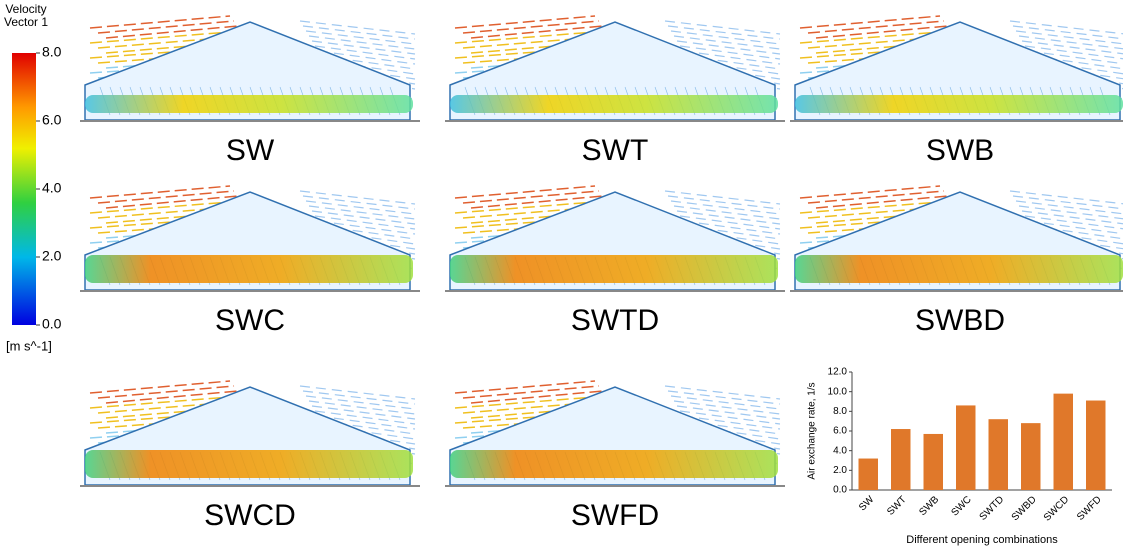  Describe the element at coordinates (960, 320) in the screenshot. I see `panel-label: SWBD` at that location.